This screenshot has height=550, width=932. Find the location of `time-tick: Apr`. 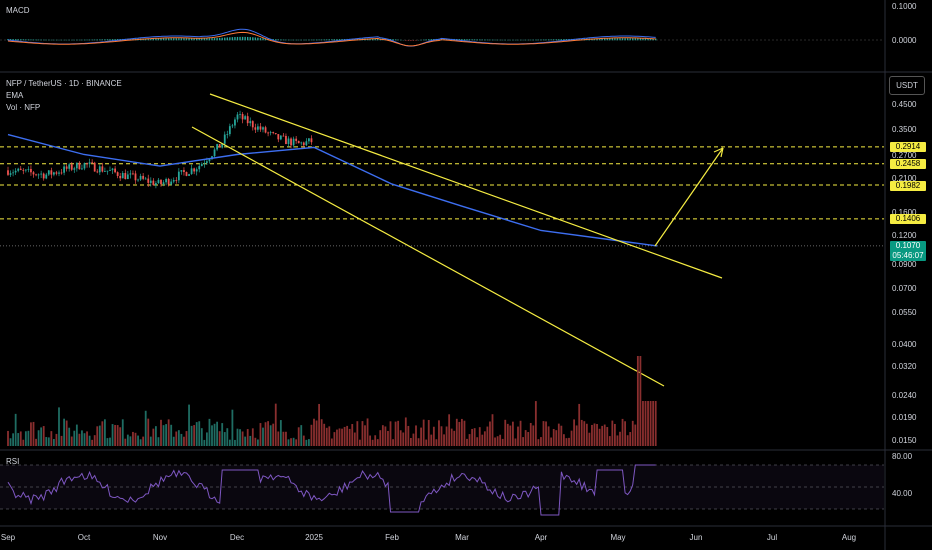

time-tick: Apr is located at coordinates (541, 537).